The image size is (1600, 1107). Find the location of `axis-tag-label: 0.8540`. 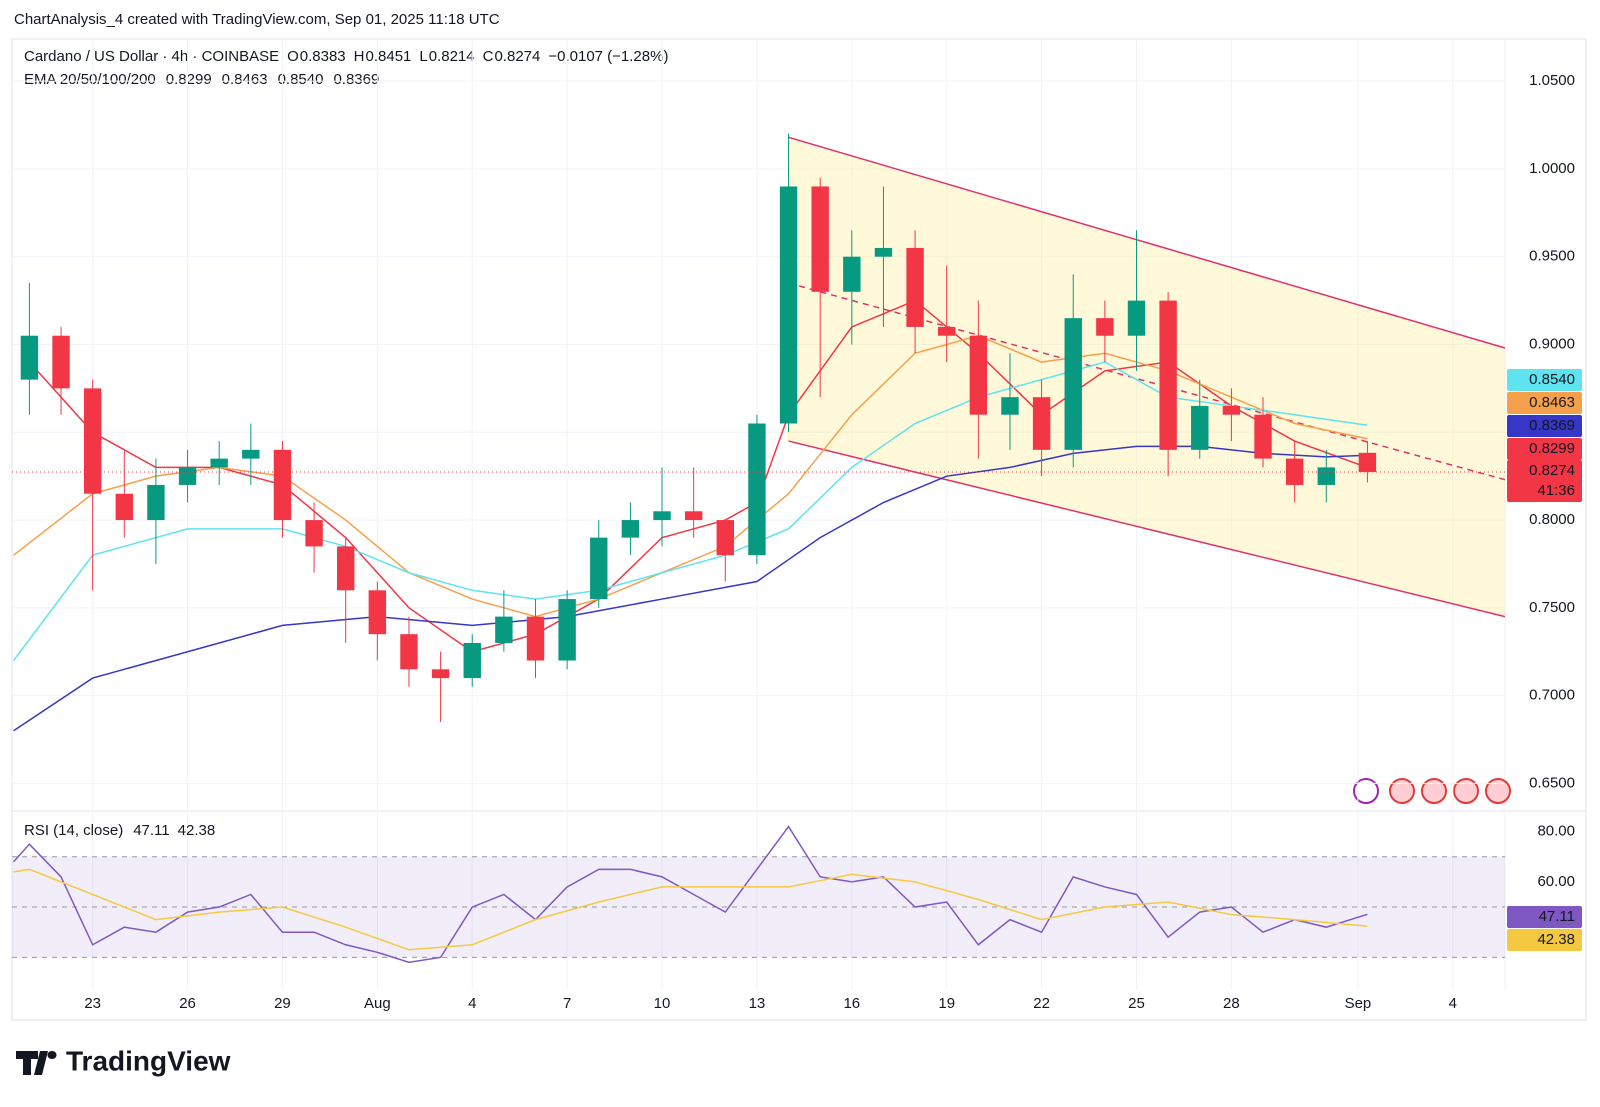

axis-tag-label: 0.8540 is located at coordinates (1552, 379).